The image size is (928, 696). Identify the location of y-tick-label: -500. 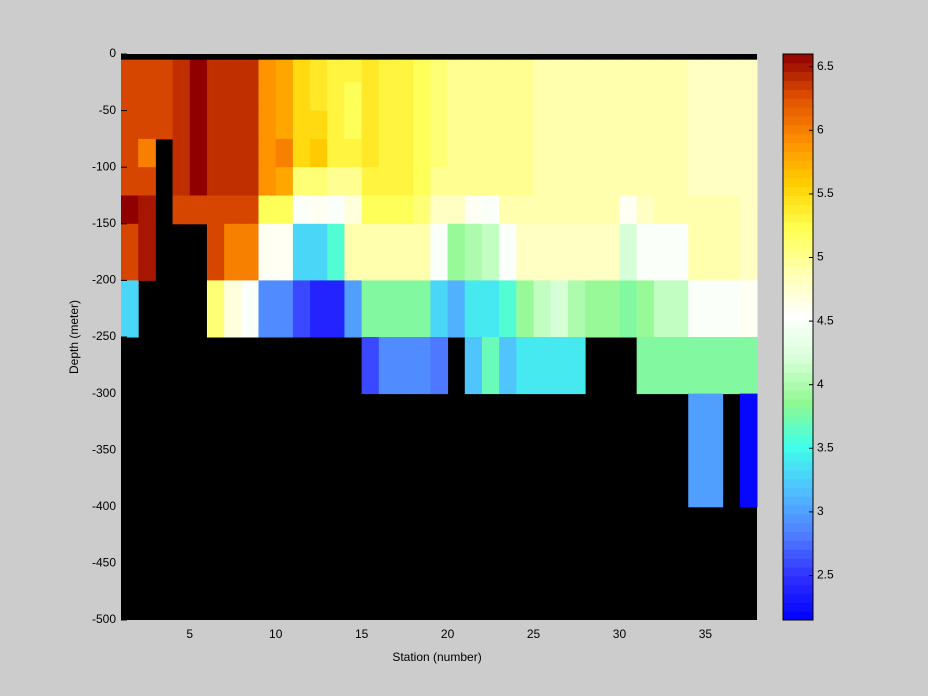
(104, 619).